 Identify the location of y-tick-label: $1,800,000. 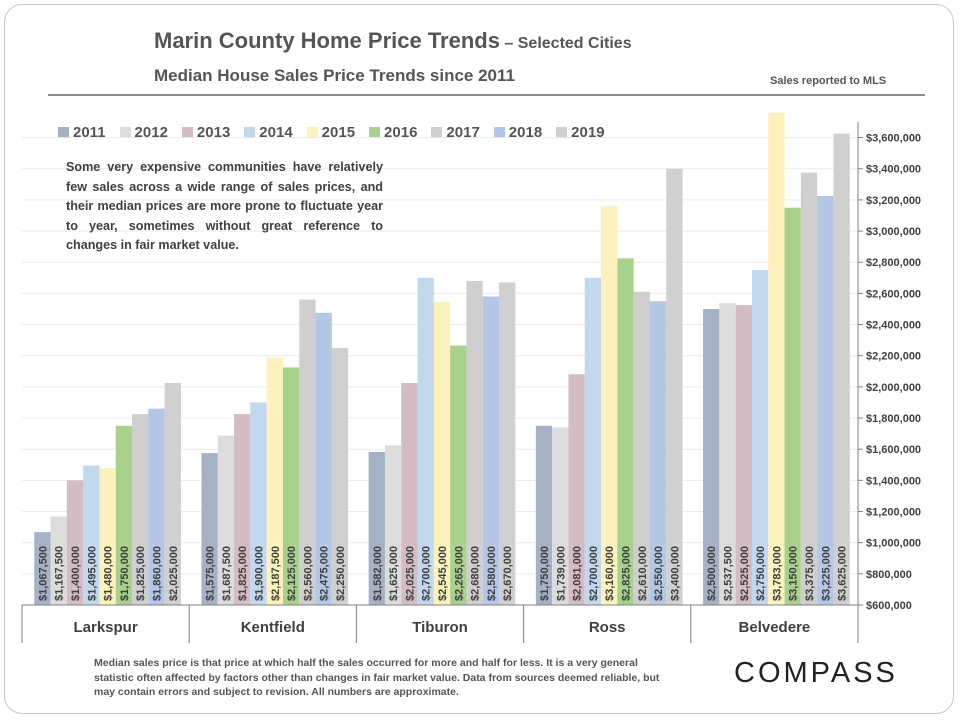
(893, 419).